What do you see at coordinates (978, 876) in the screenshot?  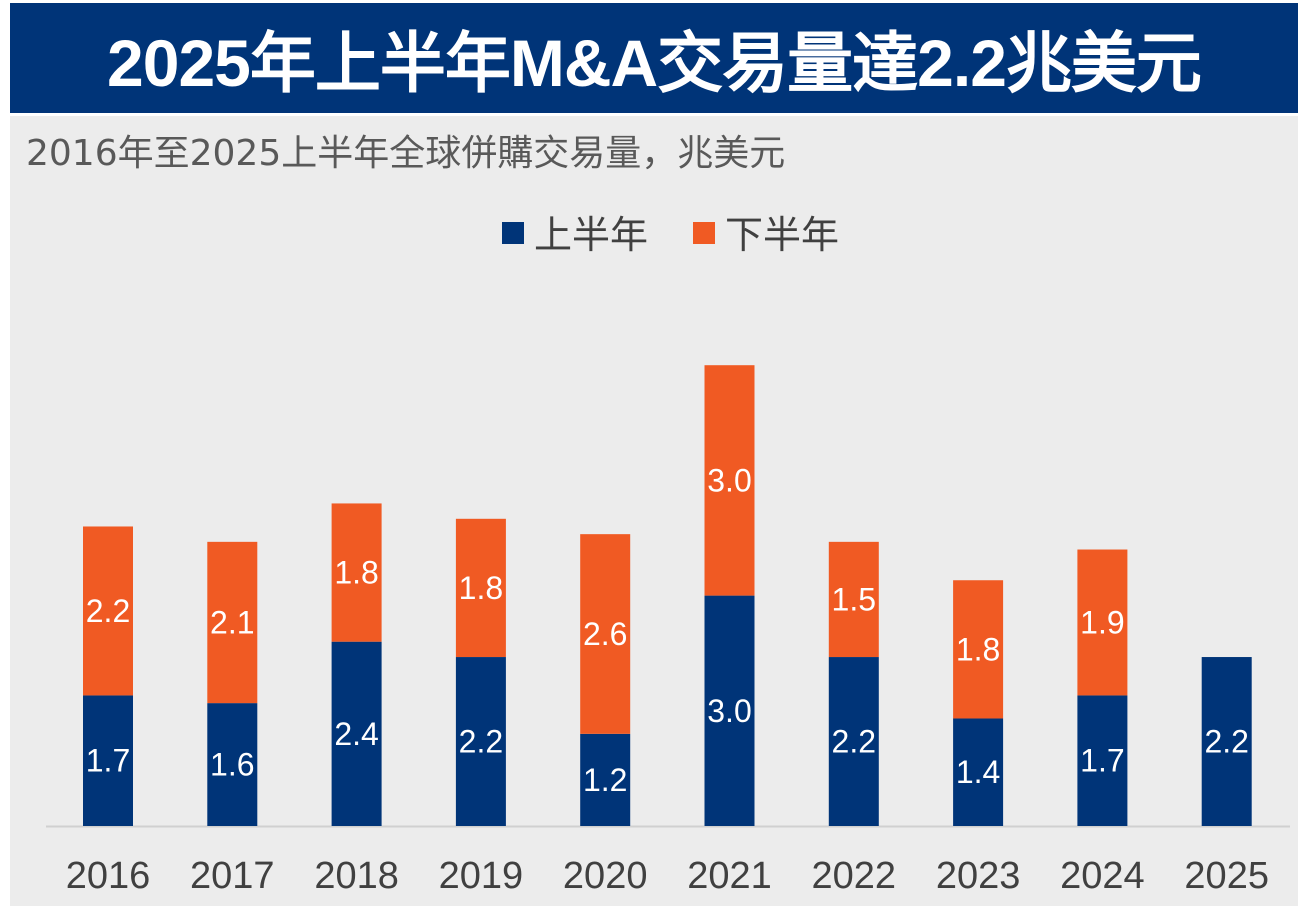 I see `x-tick-label-2023: 2023` at bounding box center [978, 876].